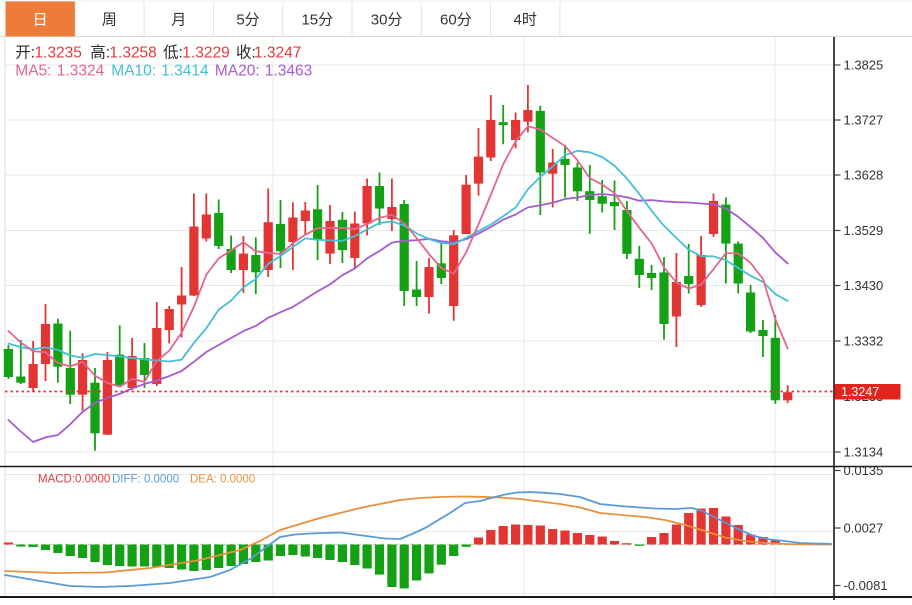 This screenshot has height=605, width=912. What do you see at coordinates (145, 480) in the screenshot?
I see `svg-text: DIFF: 0.0000` at bounding box center [145, 480].